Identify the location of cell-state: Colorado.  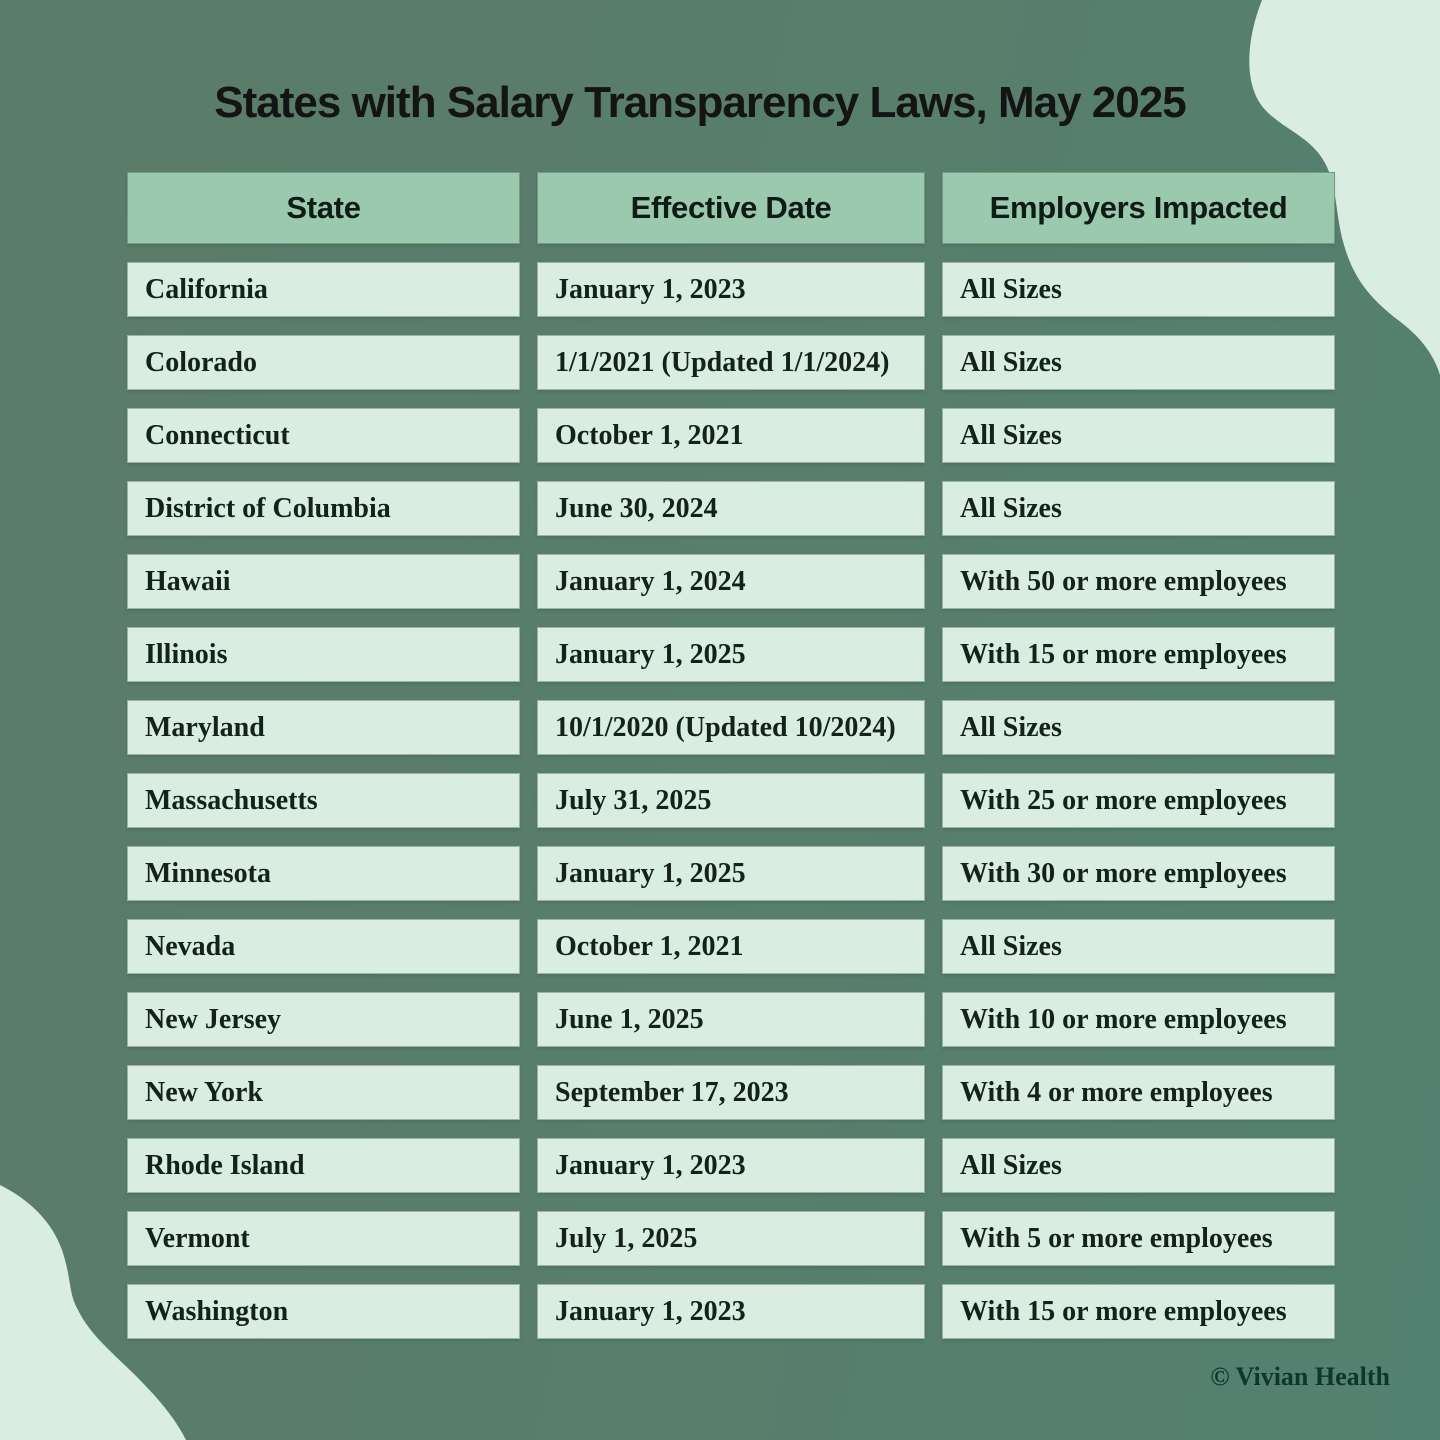
(323, 362).